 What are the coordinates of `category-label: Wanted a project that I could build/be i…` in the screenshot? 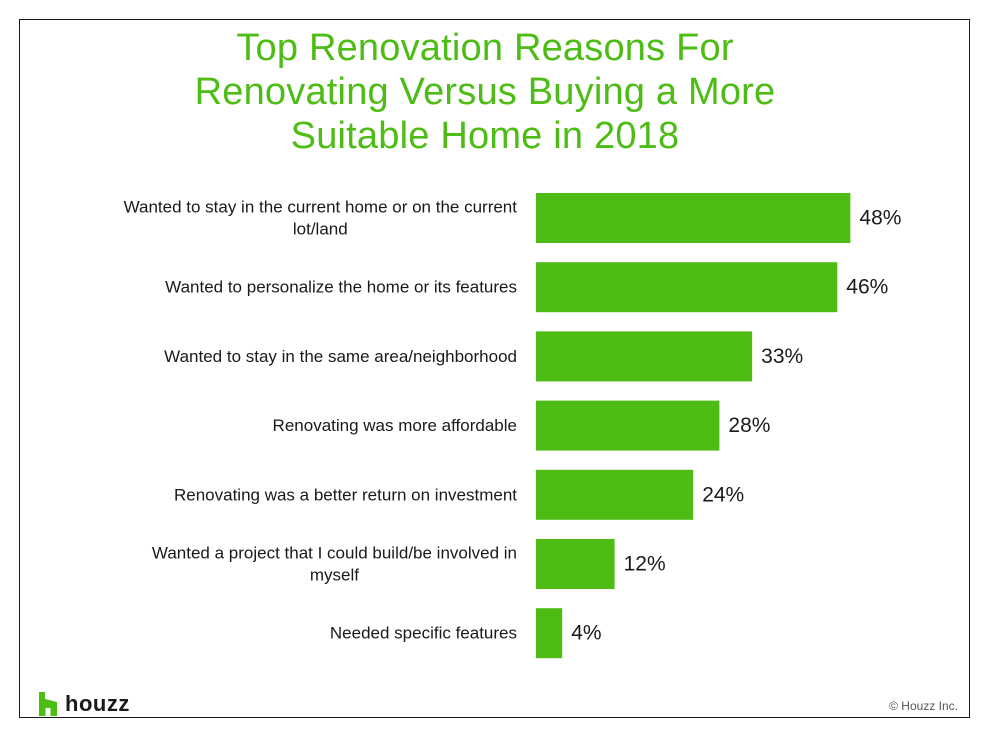 It's located at (334, 553).